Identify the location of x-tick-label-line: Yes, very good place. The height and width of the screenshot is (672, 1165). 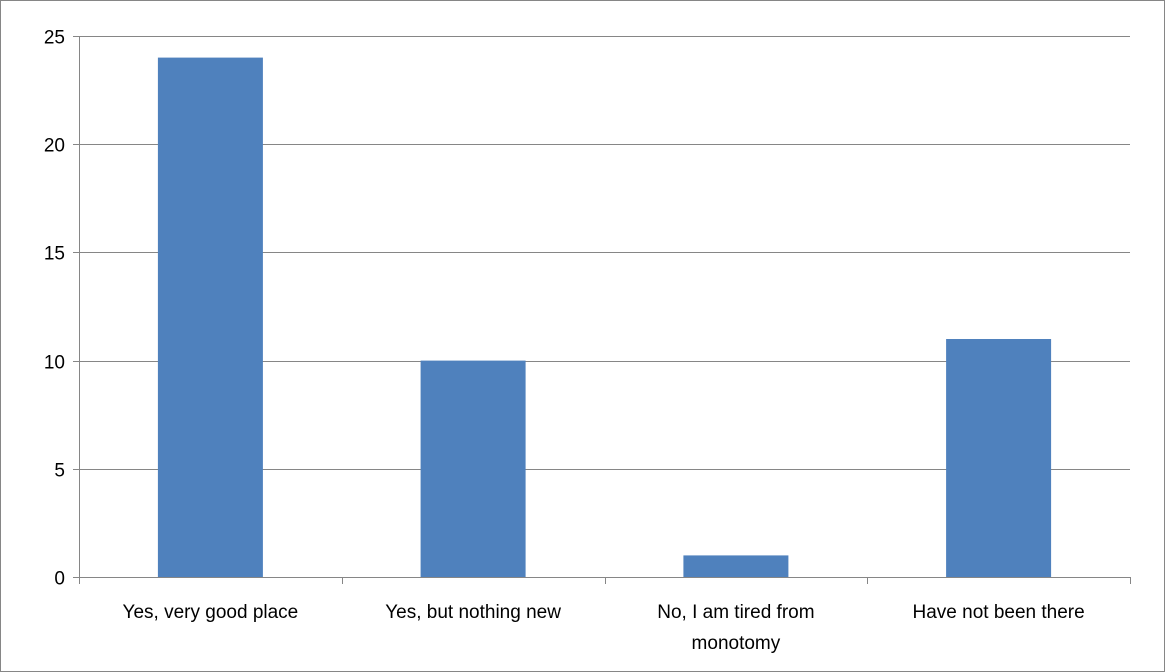
(211, 612).